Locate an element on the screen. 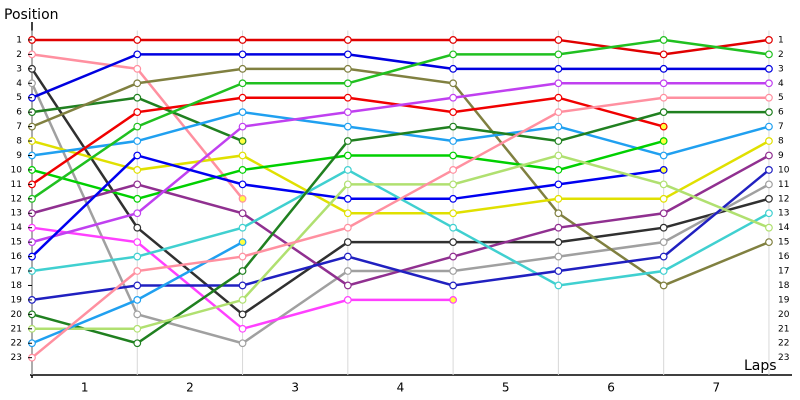 The image size is (800, 400). y-tick-label: 9 is located at coordinates (19, 156).